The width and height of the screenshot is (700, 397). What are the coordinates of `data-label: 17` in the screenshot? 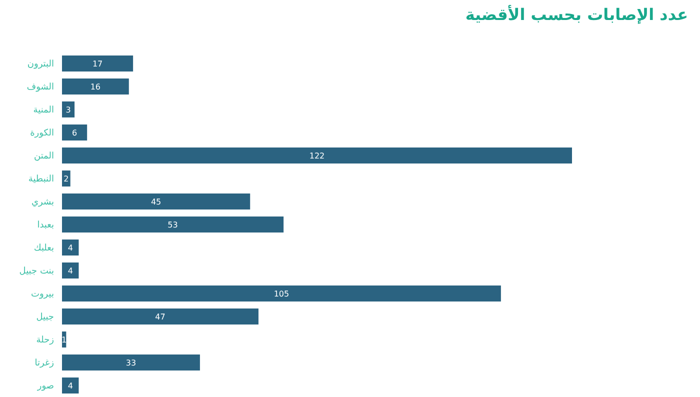 It's located at (97, 63).